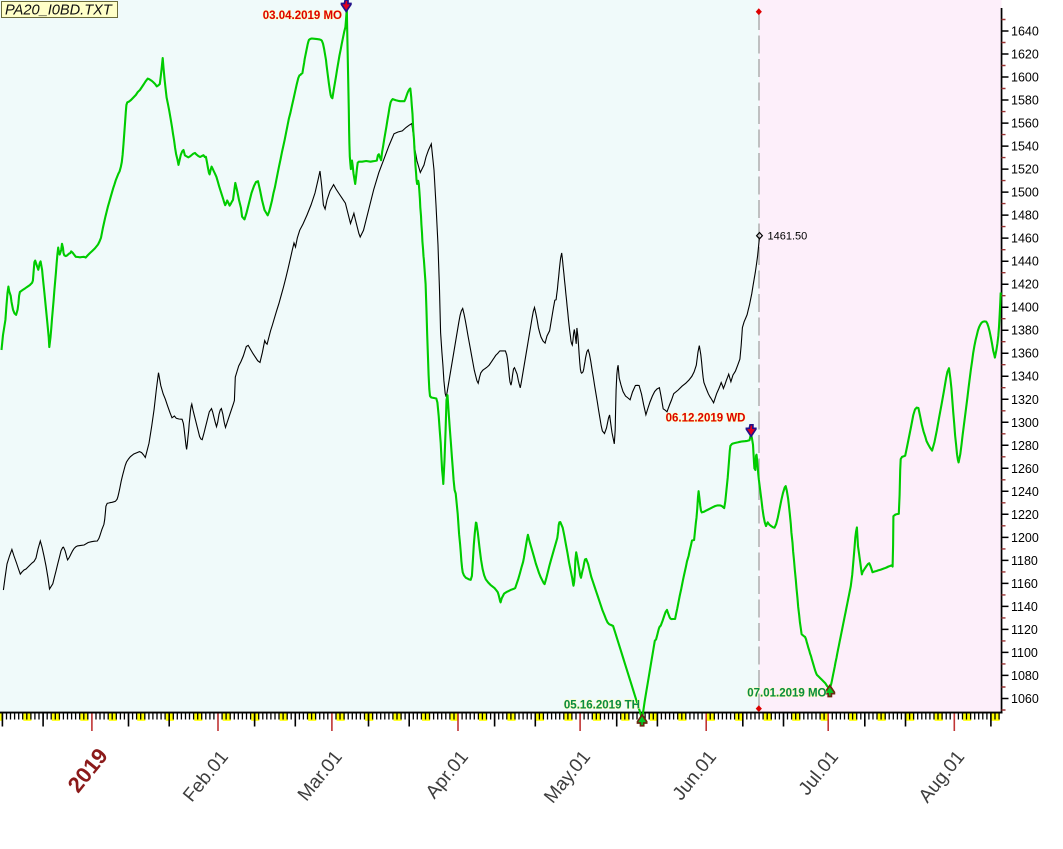 This screenshot has height=849, width=1063. I want to click on svg-text: 1320, so click(1025, 400).